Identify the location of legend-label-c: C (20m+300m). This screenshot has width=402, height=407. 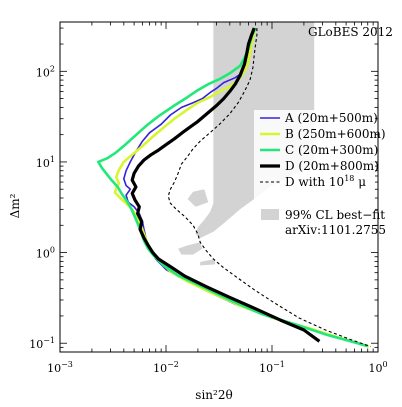
(331, 150).